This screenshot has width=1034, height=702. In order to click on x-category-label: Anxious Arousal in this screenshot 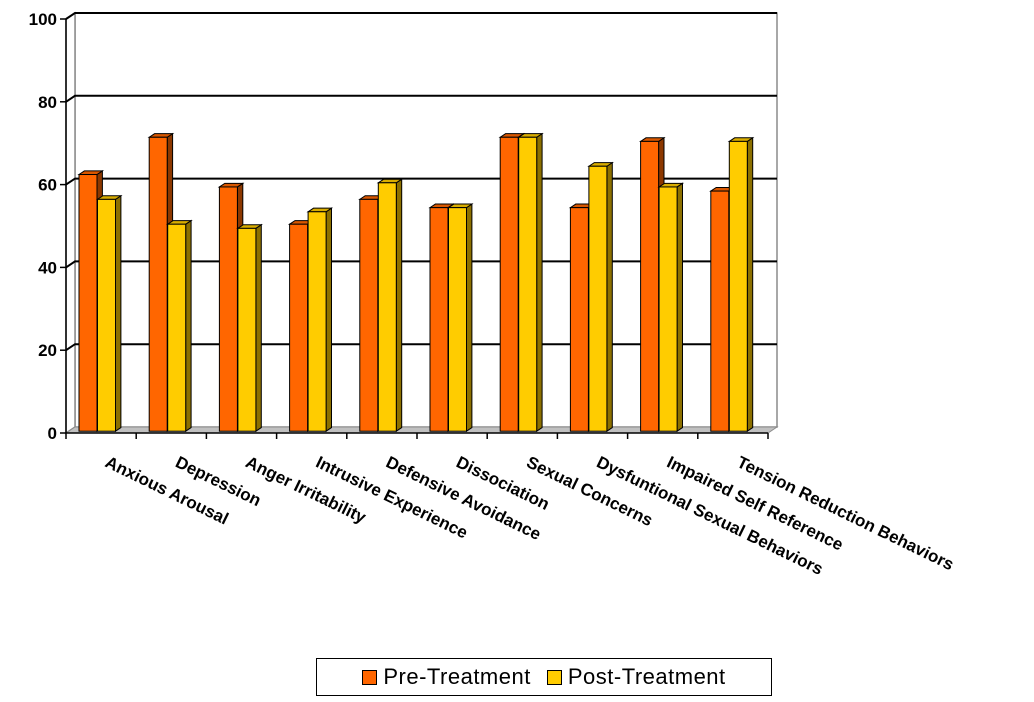, I will do `click(166, 491)`.